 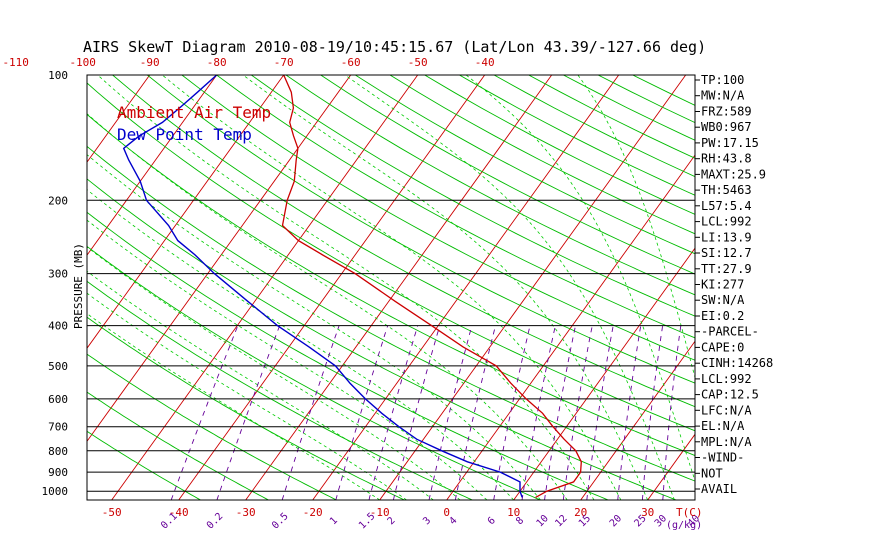 I want to click on mixing-ratio-label: 8, so click(x=520, y=521).